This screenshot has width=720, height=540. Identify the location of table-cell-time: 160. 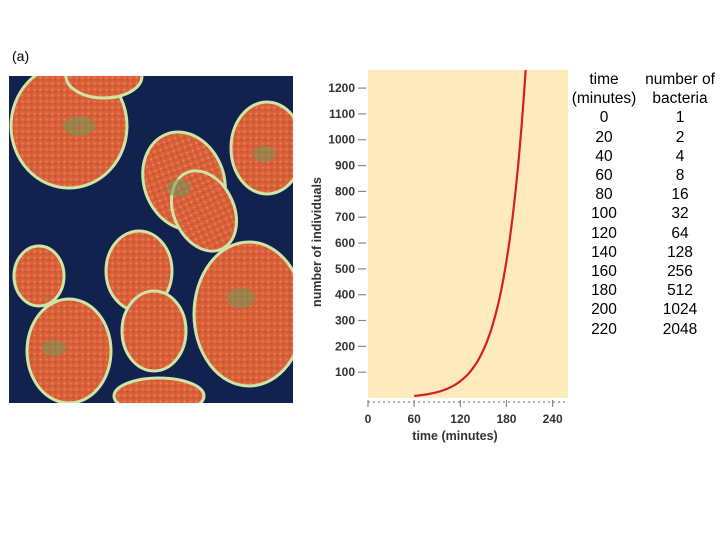
(604, 272).